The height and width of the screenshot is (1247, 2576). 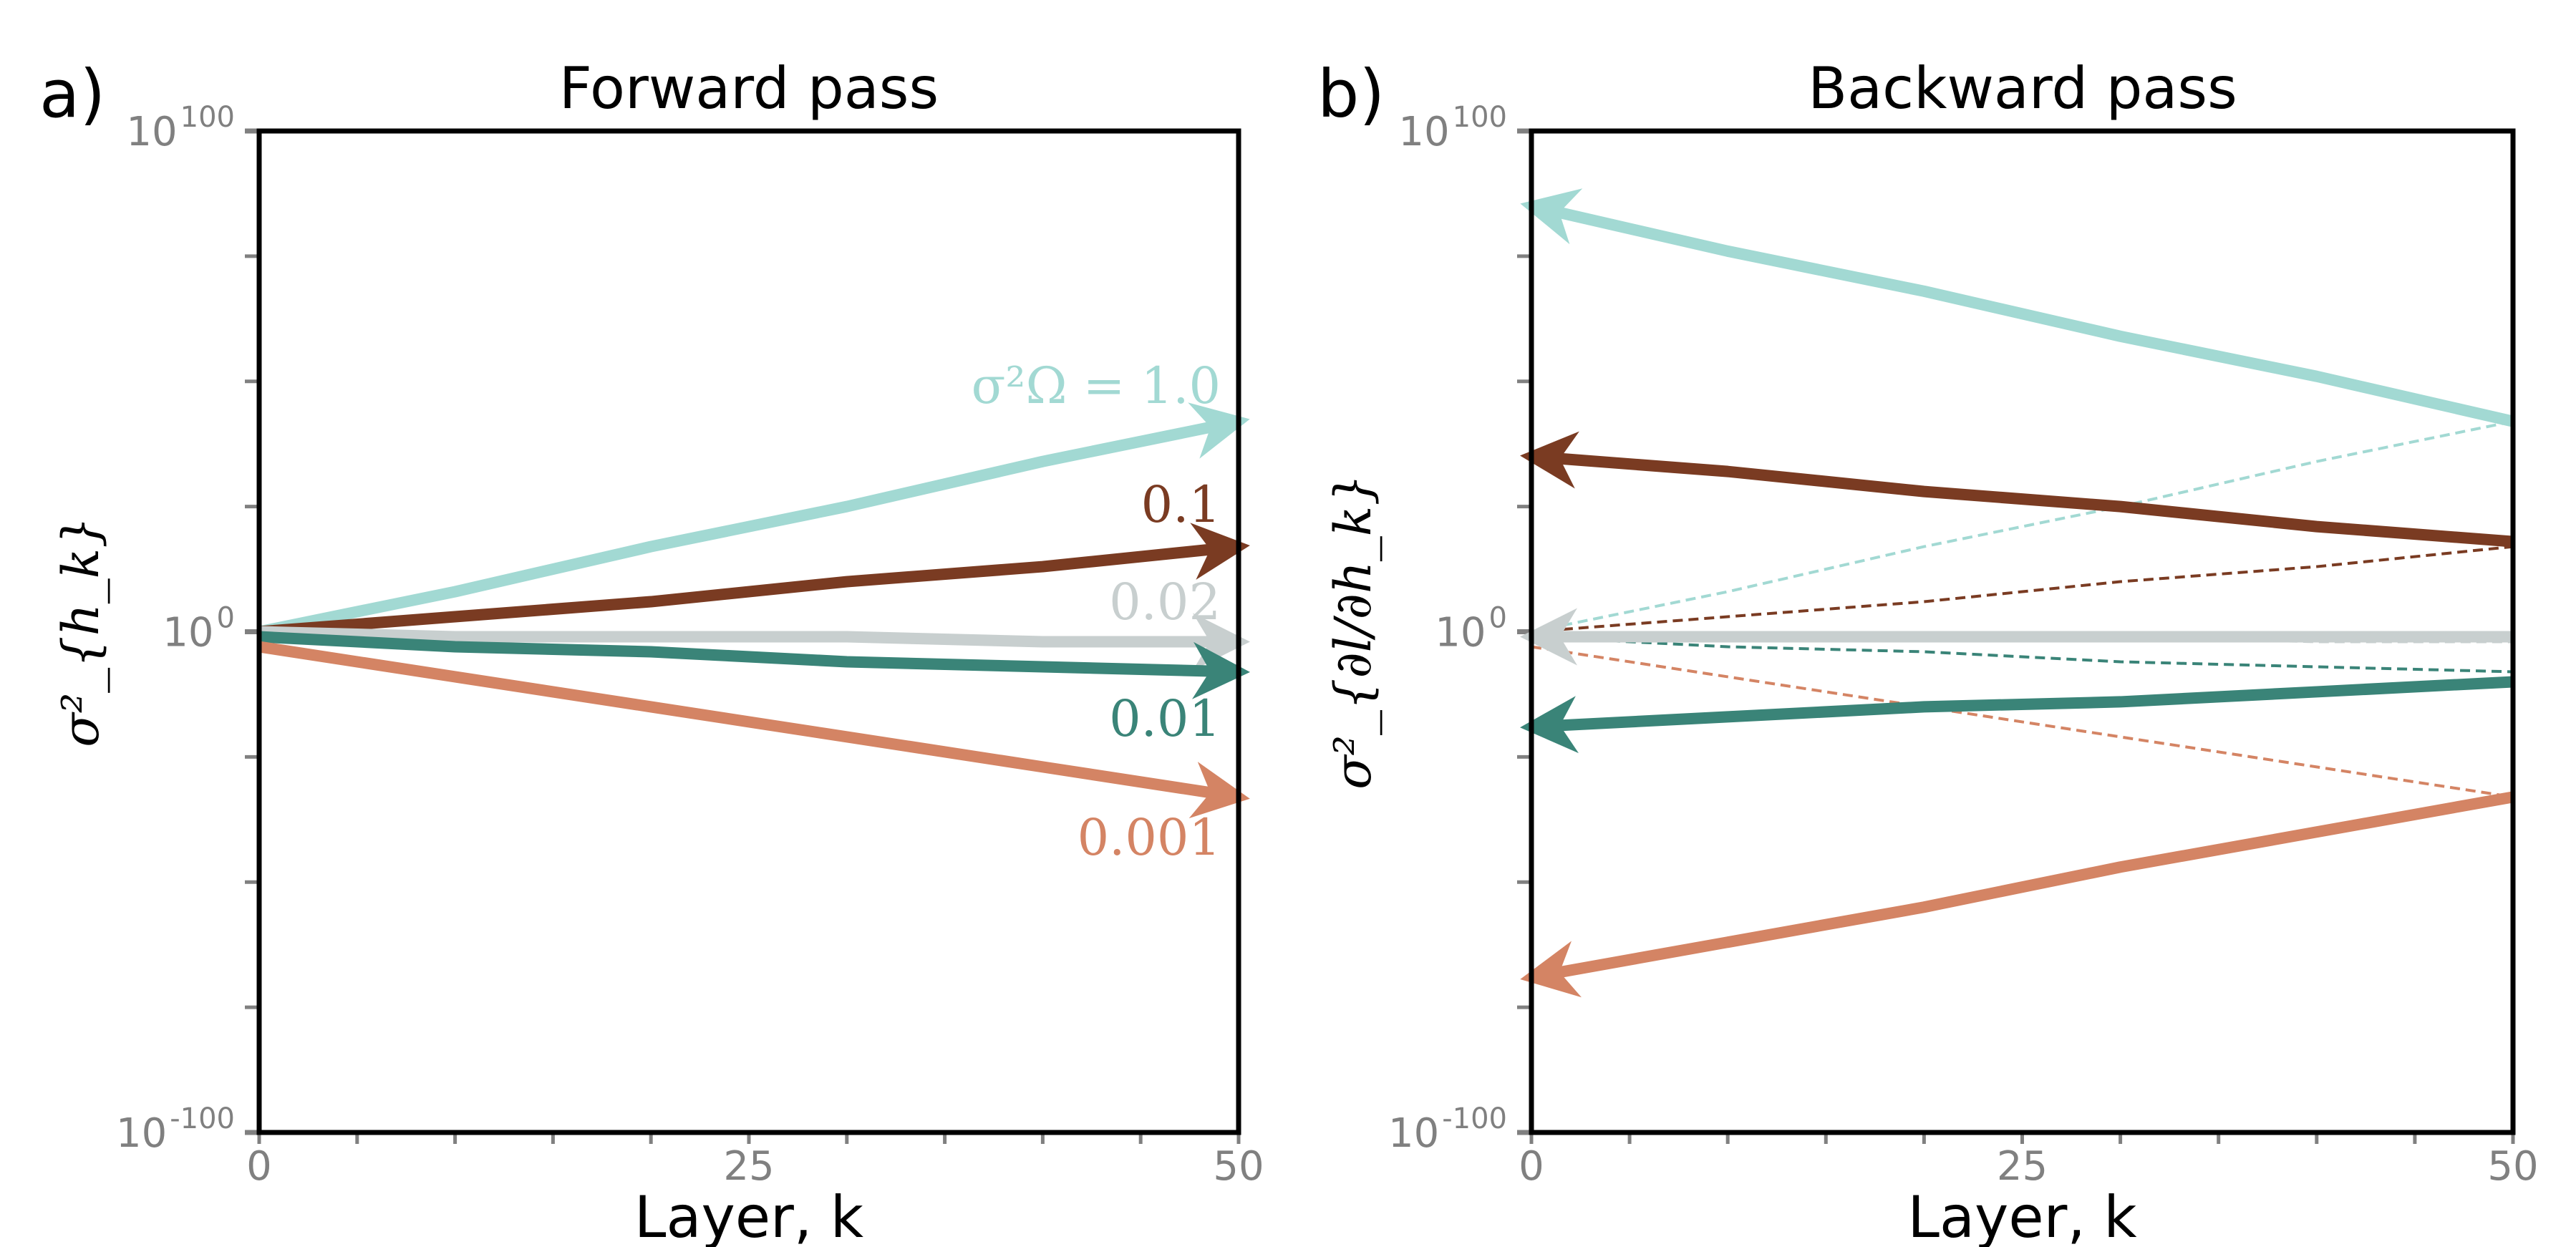 What do you see at coordinates (749, 88) in the screenshot?
I see `chart-title-a: Forward pass` at bounding box center [749, 88].